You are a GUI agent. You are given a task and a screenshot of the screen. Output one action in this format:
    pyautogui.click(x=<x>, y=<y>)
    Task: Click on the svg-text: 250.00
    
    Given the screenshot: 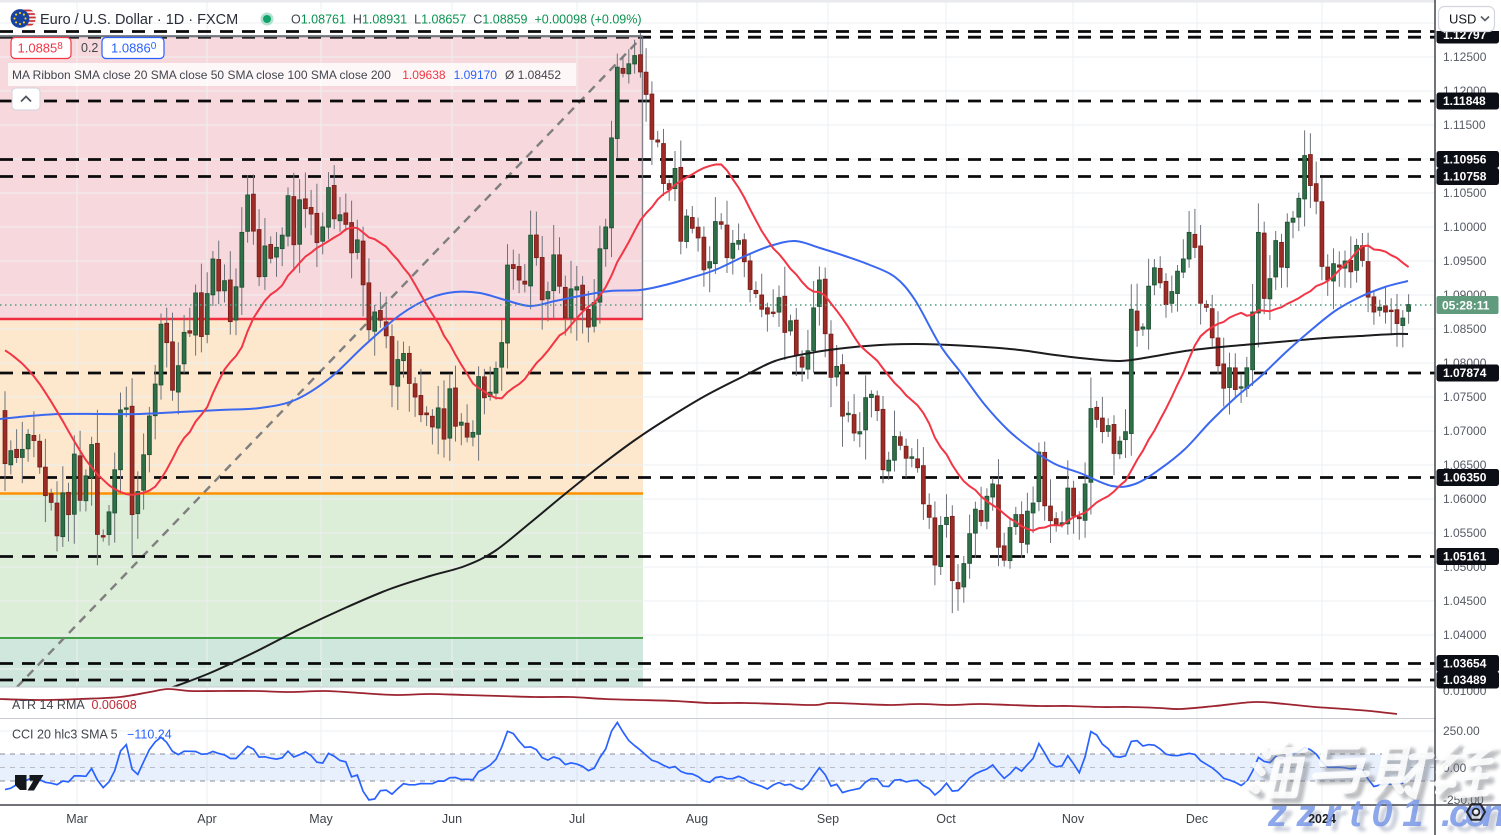 What is the action you would take?
    pyautogui.click(x=1461, y=731)
    